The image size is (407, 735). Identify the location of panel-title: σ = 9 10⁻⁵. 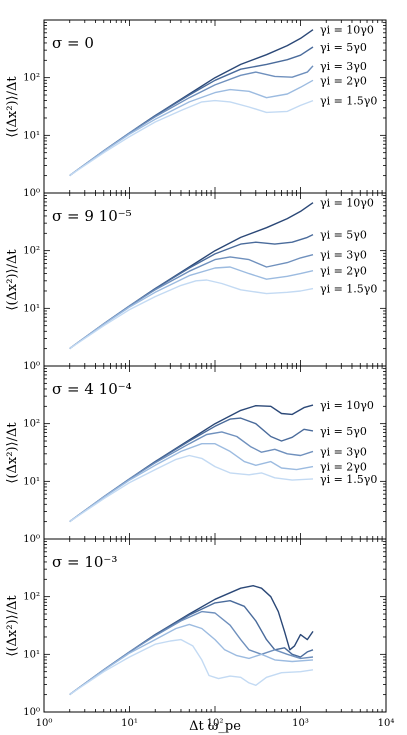
(92, 216).